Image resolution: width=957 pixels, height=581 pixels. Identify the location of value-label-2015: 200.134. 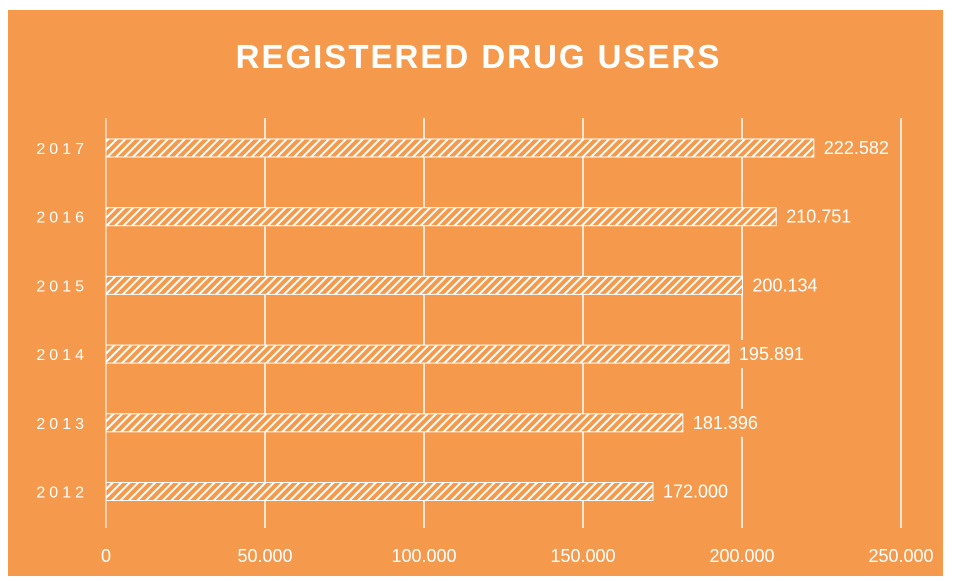
(784, 285).